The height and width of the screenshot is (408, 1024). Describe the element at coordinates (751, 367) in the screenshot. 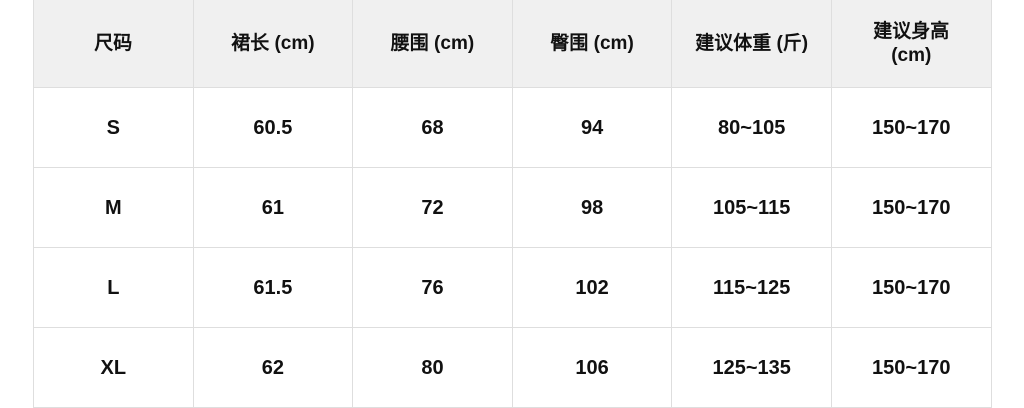

I see `cell-weight: 125~135` at that location.